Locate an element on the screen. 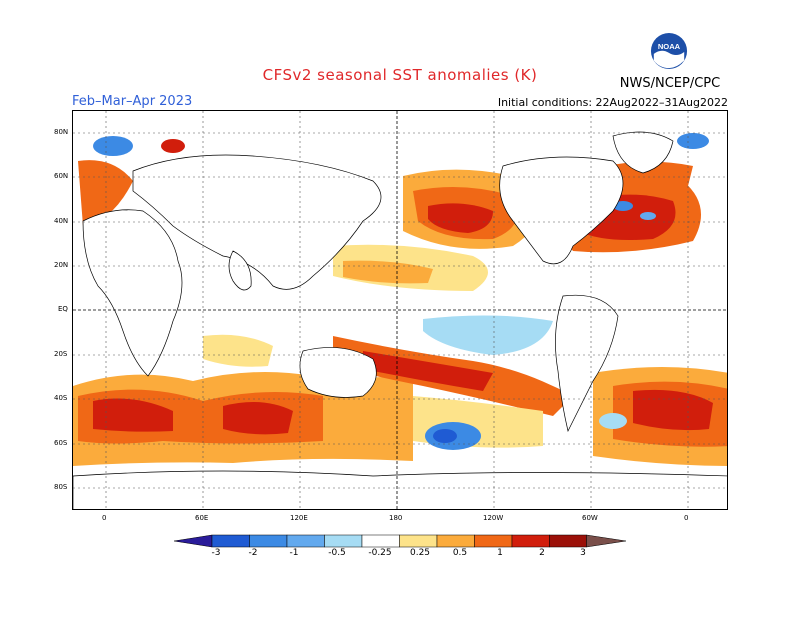 This screenshot has height=618, width=800. colorbar-min-arrow is located at coordinates (193, 541).